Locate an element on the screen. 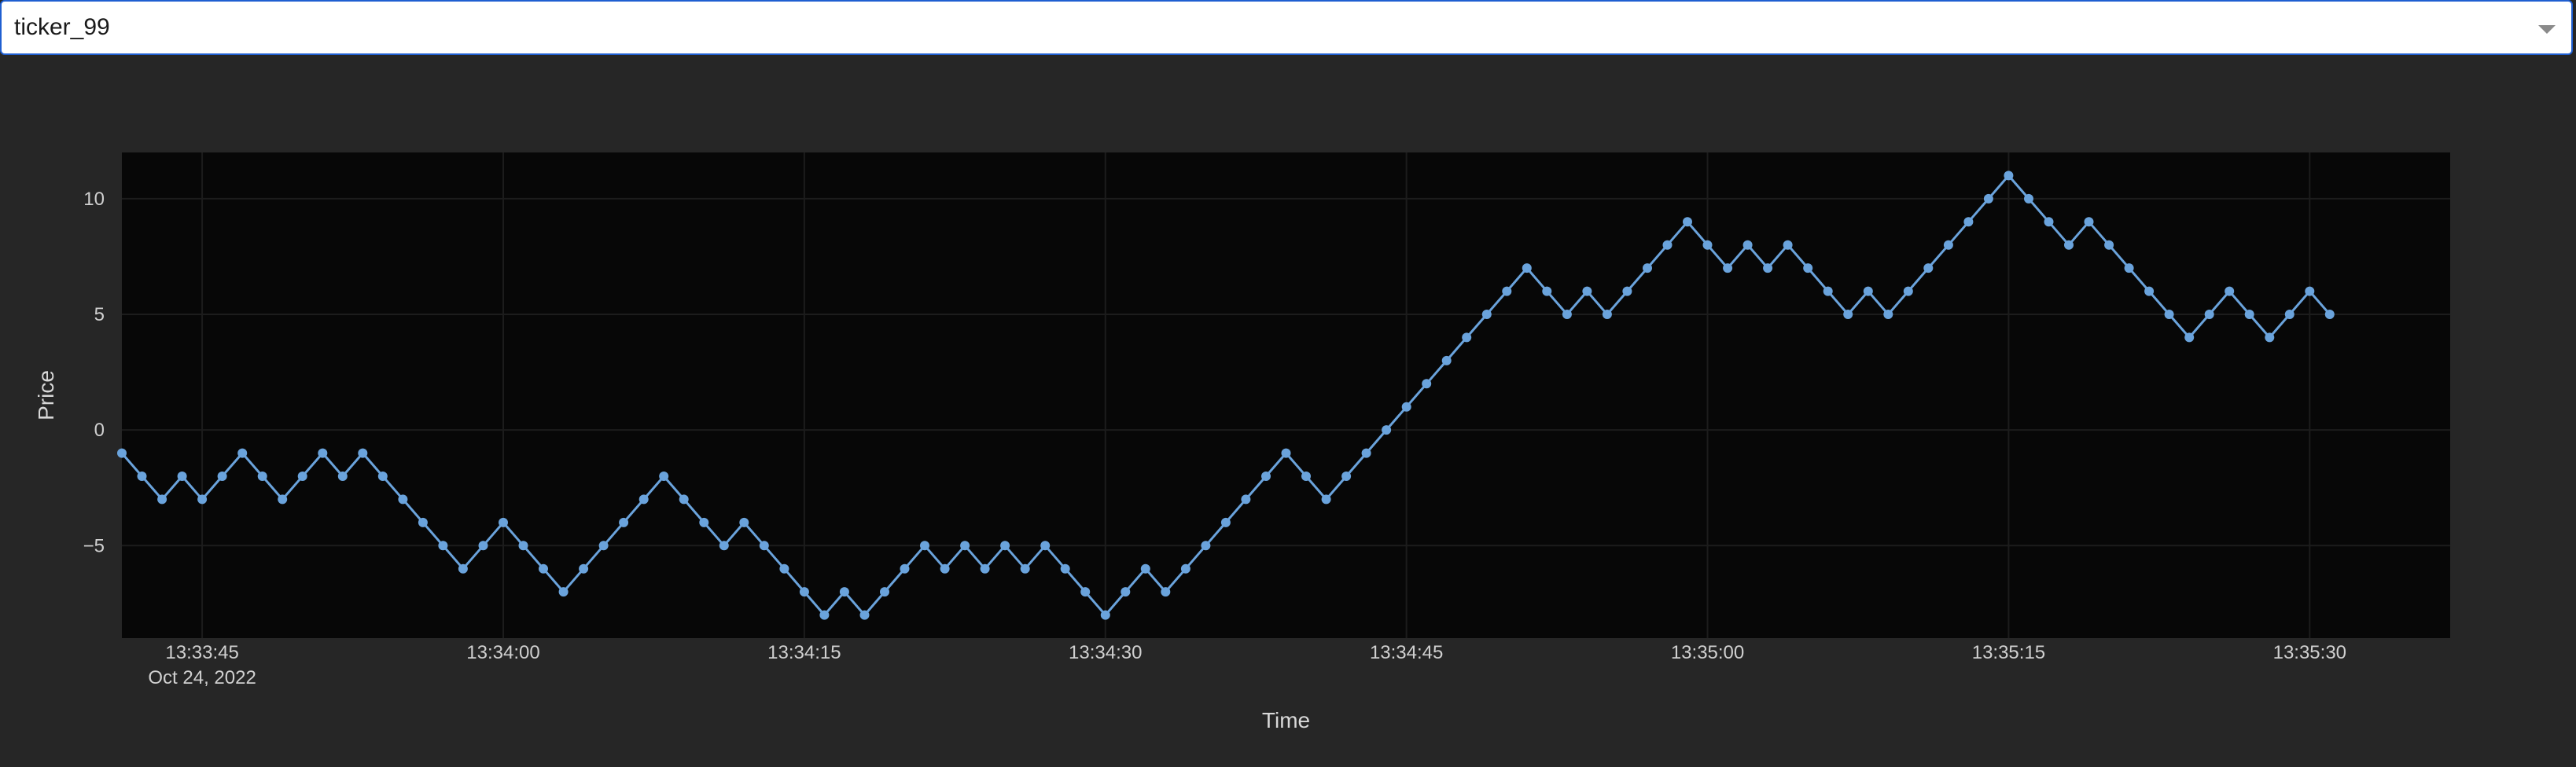  y-axis: −5 0 5 10 is located at coordinates (94, 372).